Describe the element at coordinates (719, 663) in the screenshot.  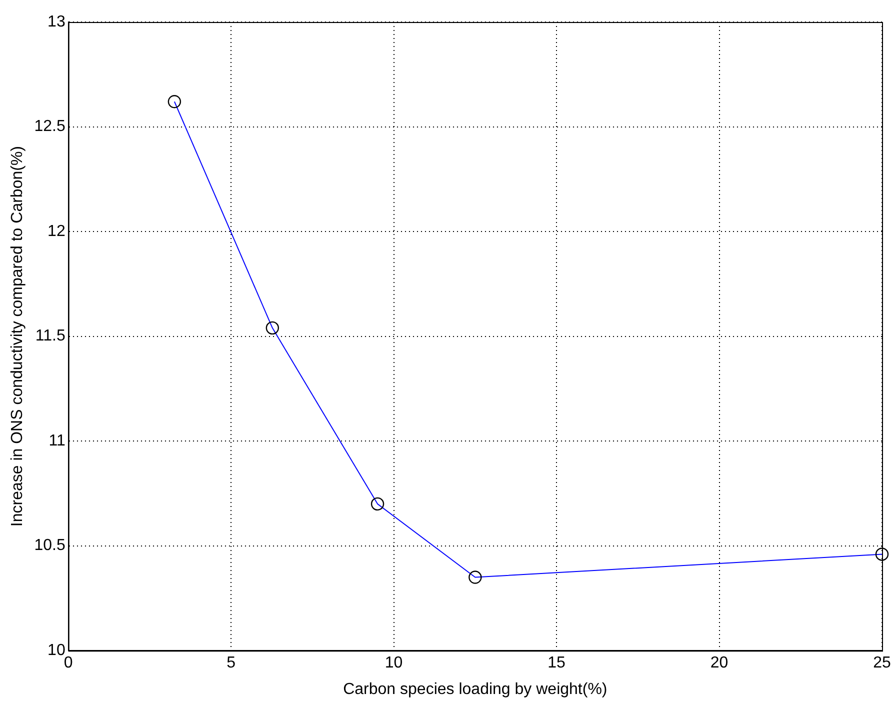
I see `x-tick-label: 20` at that location.